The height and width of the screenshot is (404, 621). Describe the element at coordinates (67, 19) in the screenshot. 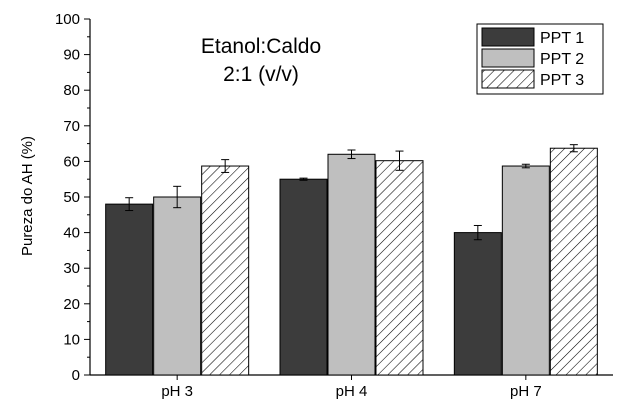

I see `y-tick-label: 100` at that location.